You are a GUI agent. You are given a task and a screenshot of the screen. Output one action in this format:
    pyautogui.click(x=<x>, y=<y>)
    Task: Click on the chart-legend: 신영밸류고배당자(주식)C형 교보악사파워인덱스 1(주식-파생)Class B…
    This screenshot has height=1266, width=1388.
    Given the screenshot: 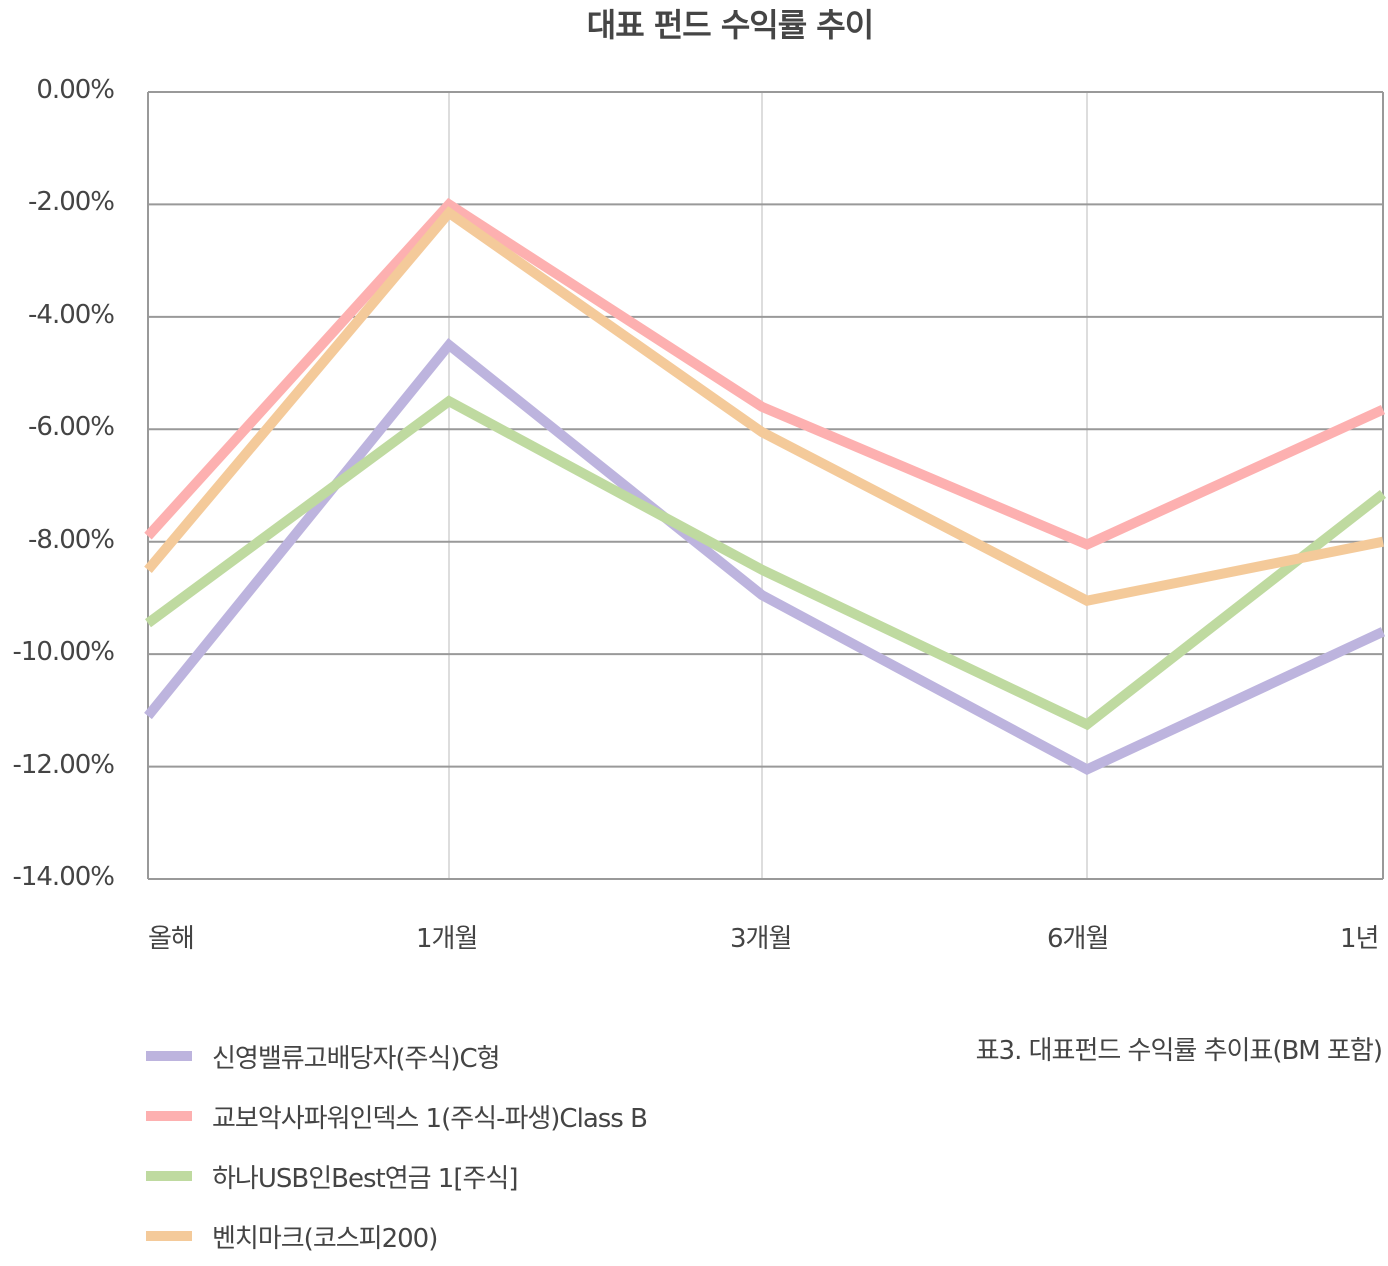 What is the action you would take?
    pyautogui.click(x=397, y=1146)
    